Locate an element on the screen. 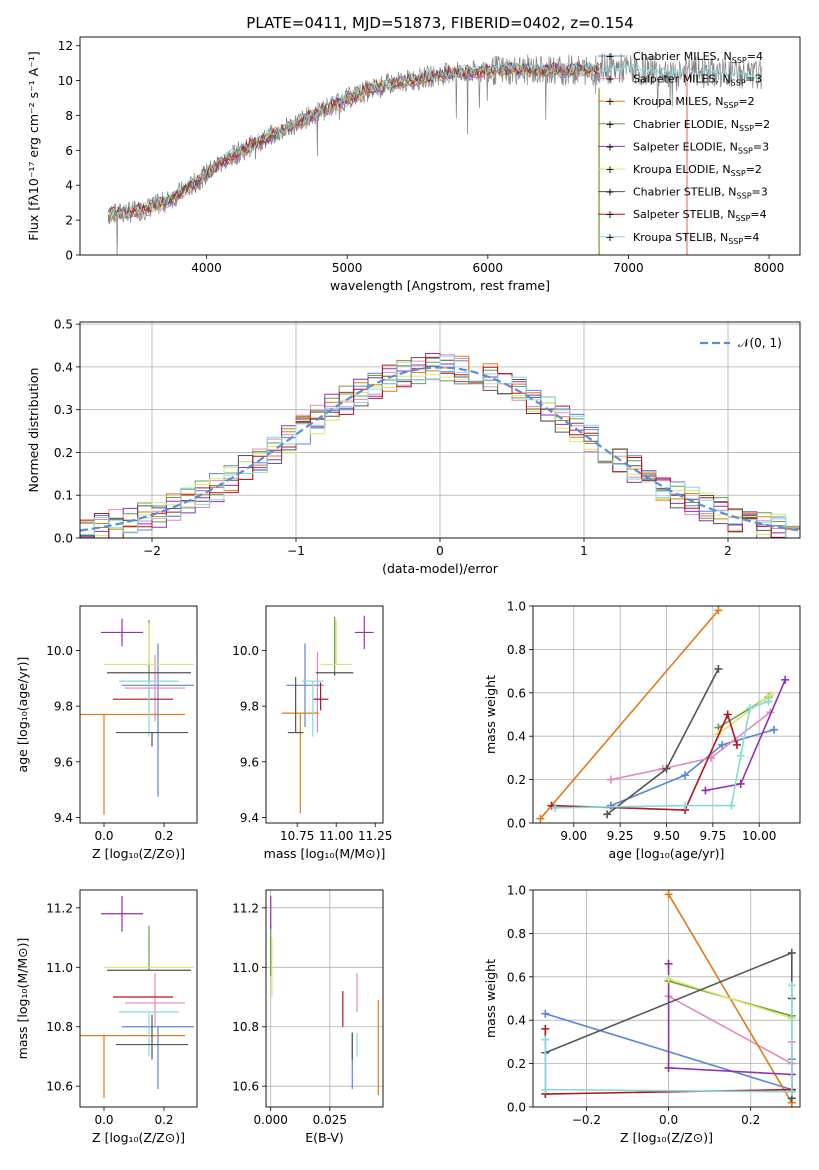  x-tick-label: 8000 is located at coordinates (769, 268).